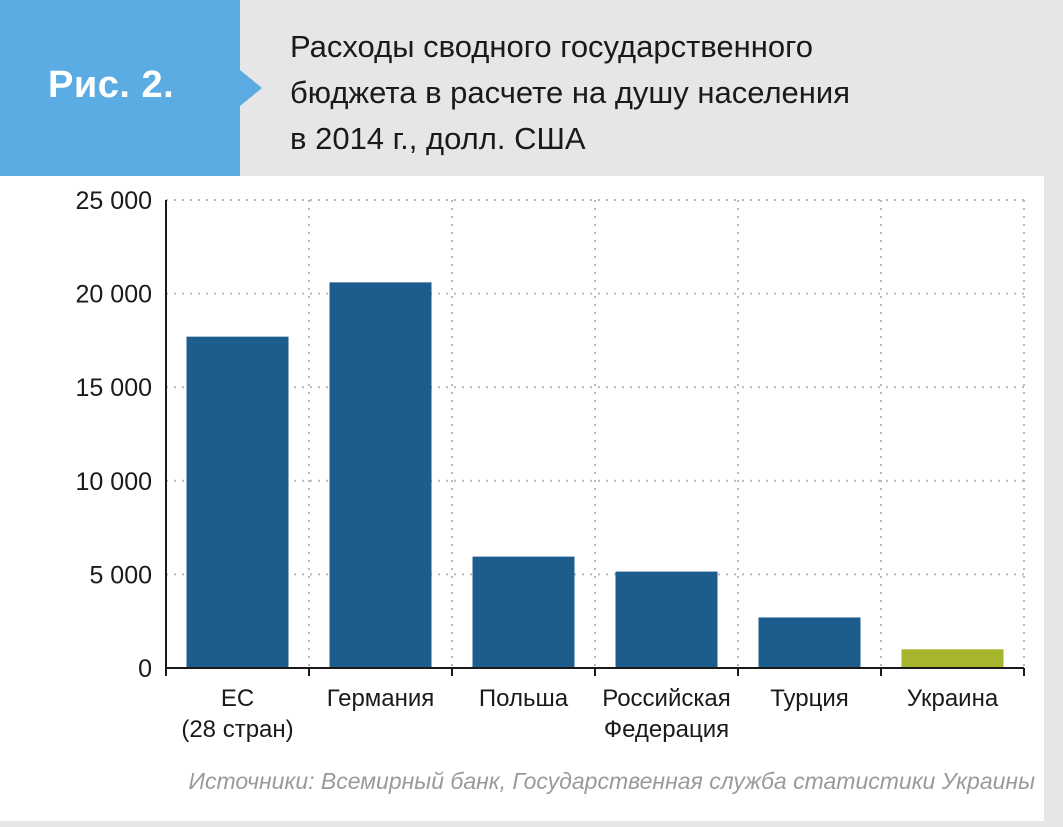 The image size is (1063, 827). What do you see at coordinates (237, 729) in the screenshot?
I see `x-category-label: (28 стран)` at bounding box center [237, 729].